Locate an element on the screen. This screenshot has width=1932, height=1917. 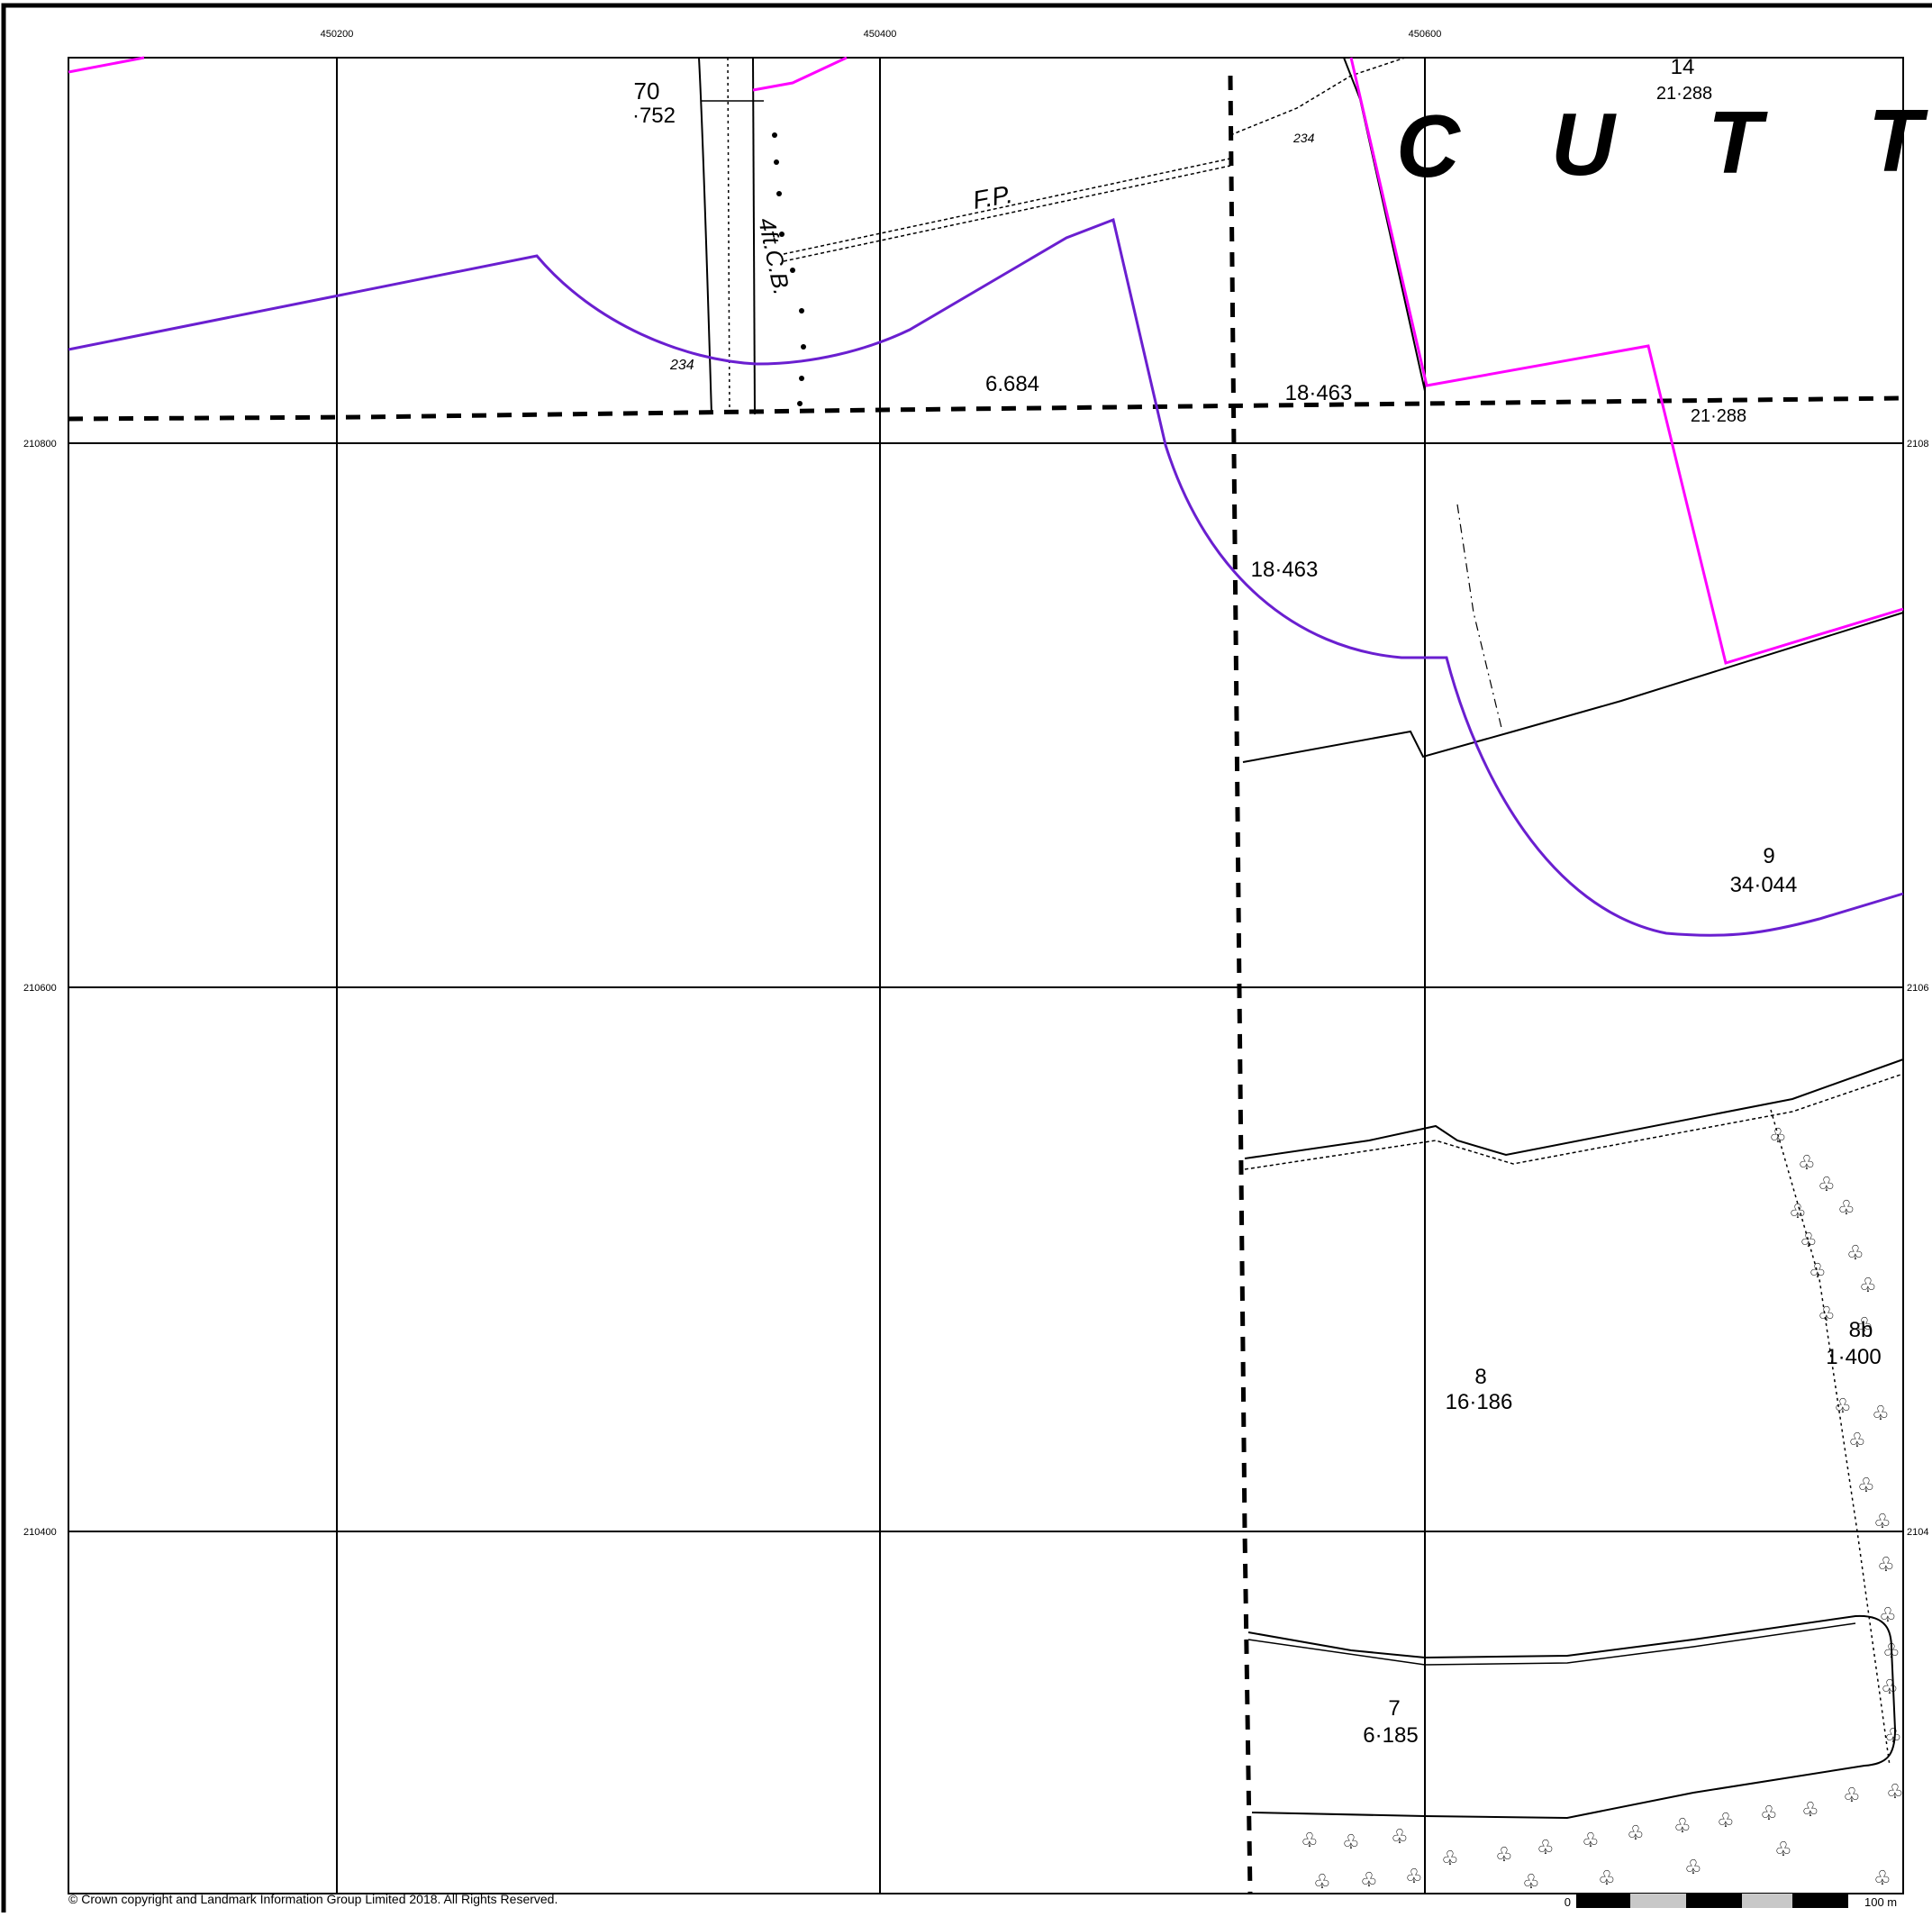
parcel-area-9: 34·044 is located at coordinates (1764, 885).